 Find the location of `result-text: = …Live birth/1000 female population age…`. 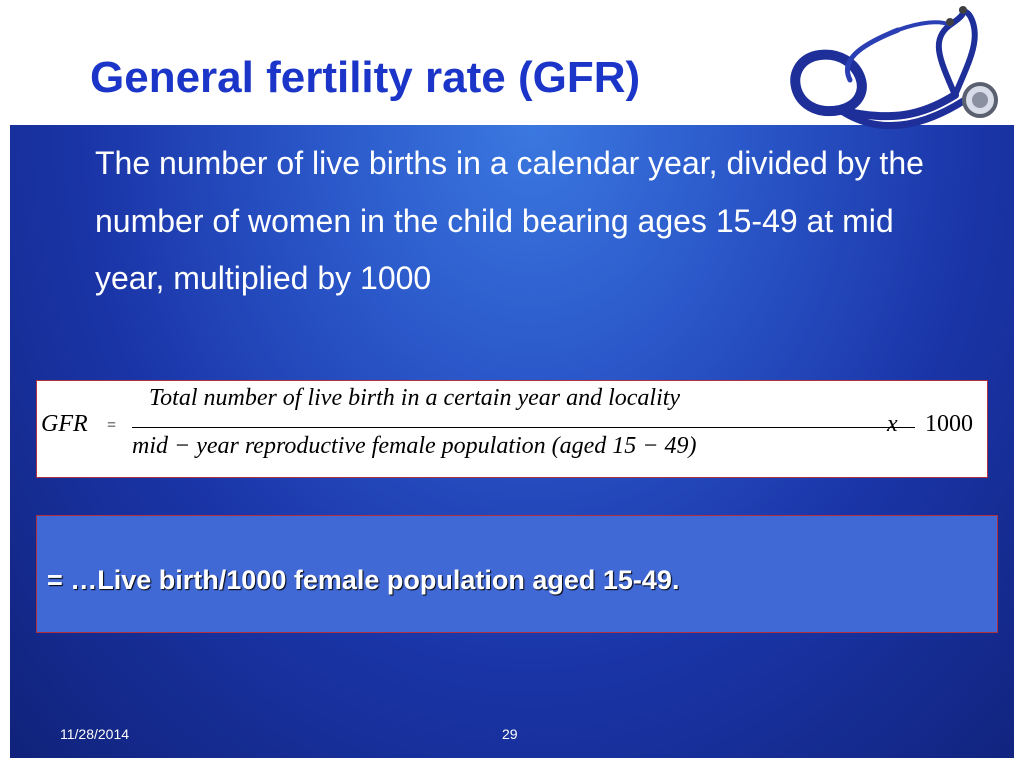

result-text: = …Live birth/1000 female population age… is located at coordinates (363, 580).